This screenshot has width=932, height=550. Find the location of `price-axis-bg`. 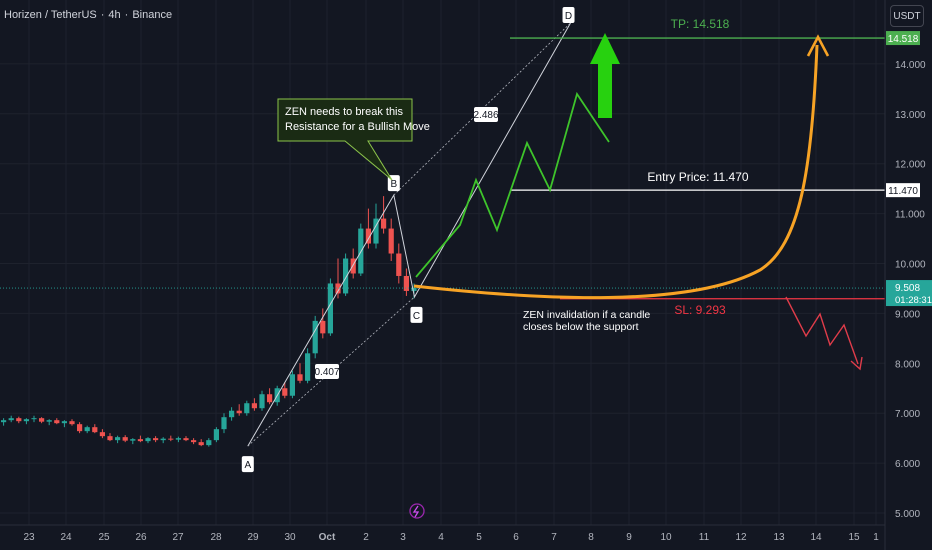

price-axis-bg is located at coordinates (908, 275).